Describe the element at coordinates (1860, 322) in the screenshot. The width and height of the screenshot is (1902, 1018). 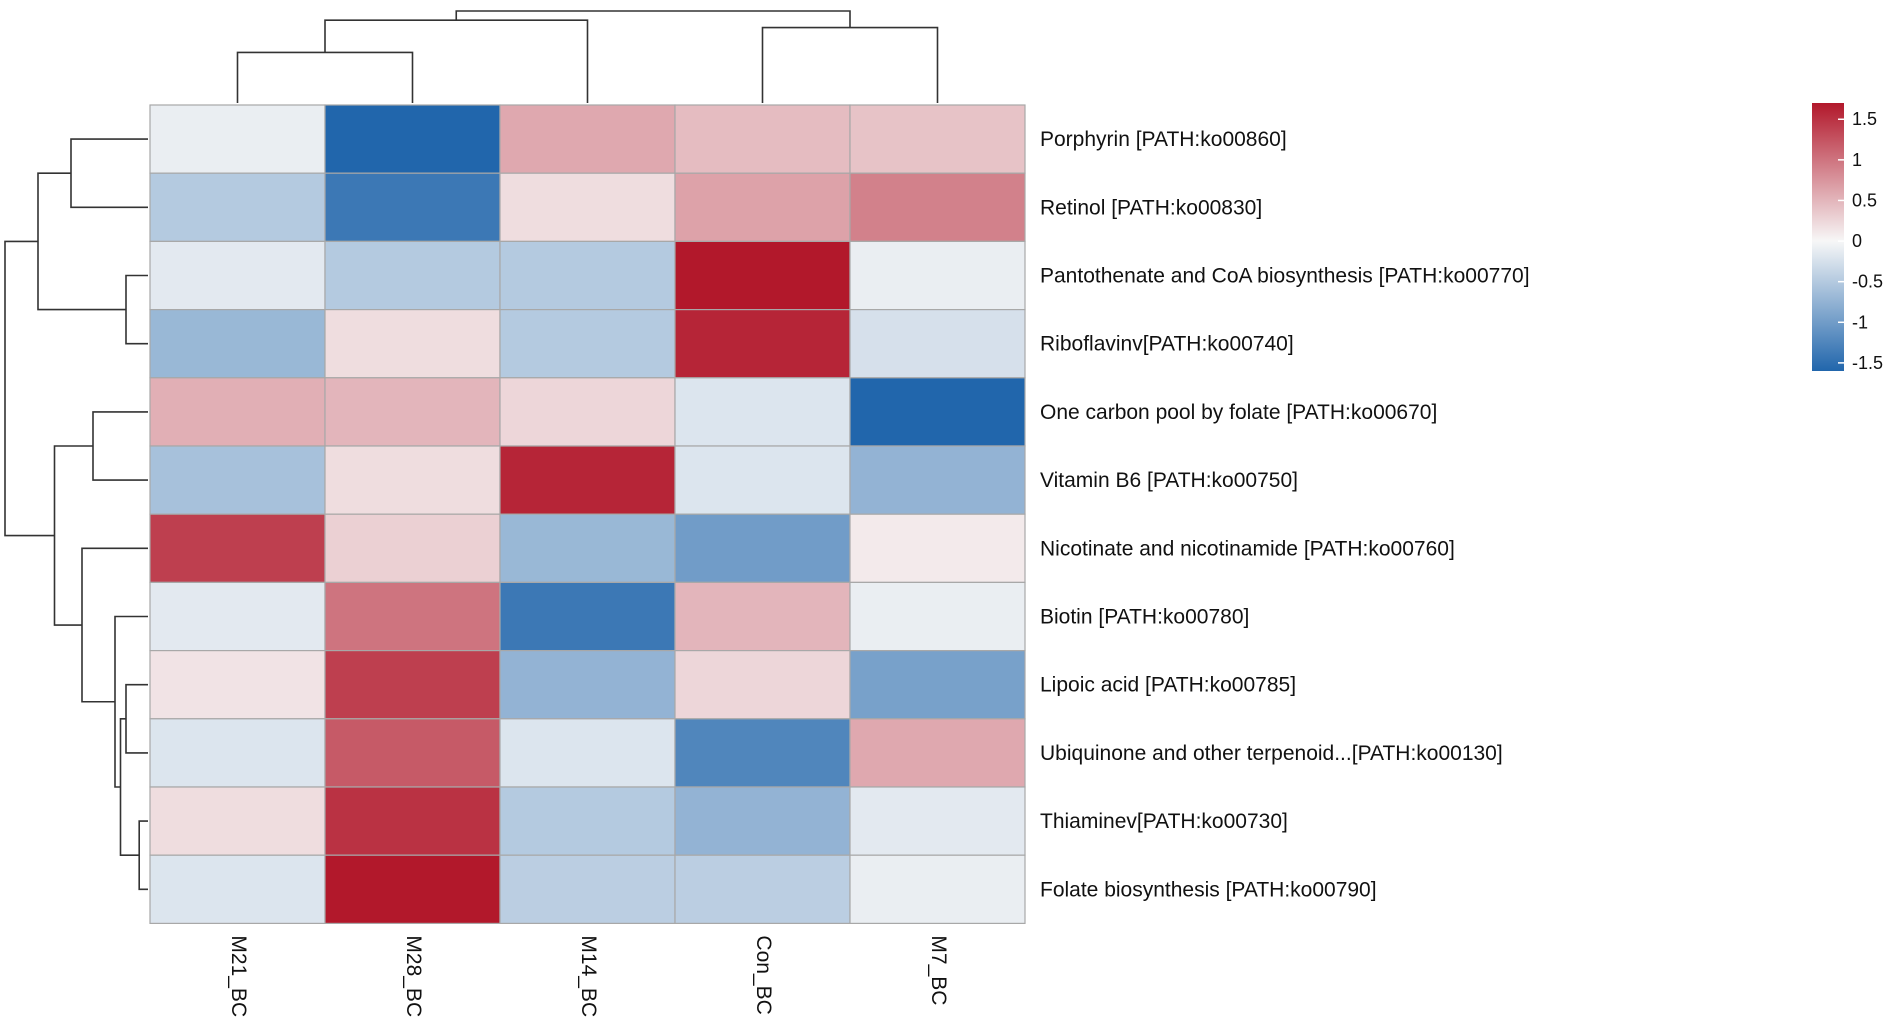
I see `colorbar-tick-label: -1` at that location.